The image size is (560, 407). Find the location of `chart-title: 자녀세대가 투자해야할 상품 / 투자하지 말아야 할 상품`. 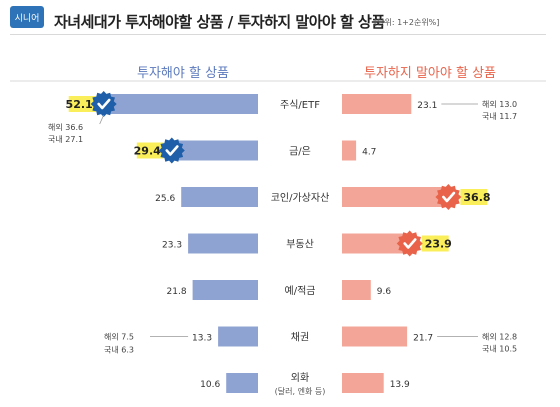

chart-title: 자녀세대가 투자해야할 상품 / 투자하지 말아야 할 상품 is located at coordinates (219, 22).